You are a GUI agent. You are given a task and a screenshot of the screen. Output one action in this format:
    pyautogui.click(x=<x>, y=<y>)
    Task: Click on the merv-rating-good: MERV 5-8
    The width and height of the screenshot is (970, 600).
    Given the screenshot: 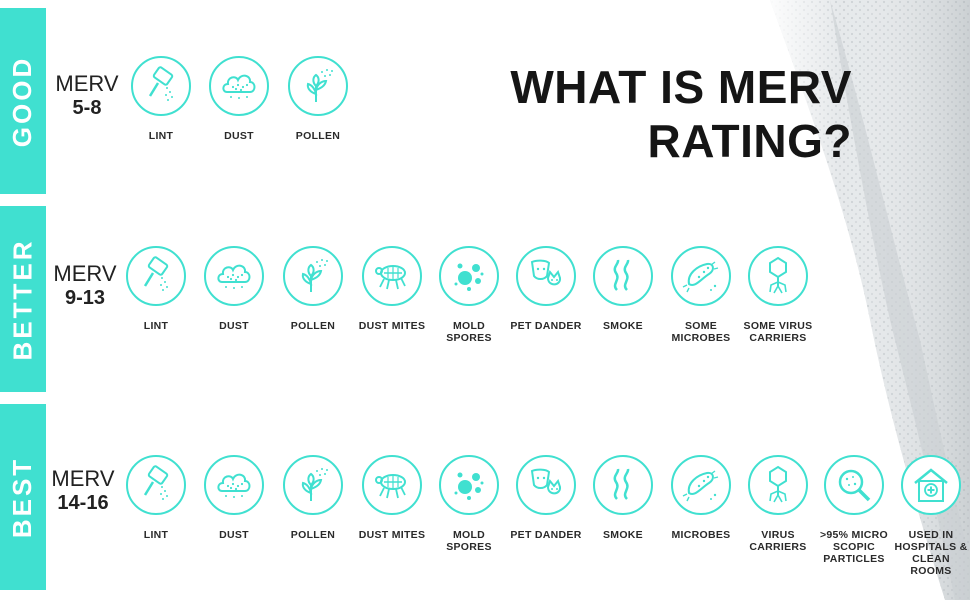 What is the action you would take?
    pyautogui.click(x=87, y=96)
    